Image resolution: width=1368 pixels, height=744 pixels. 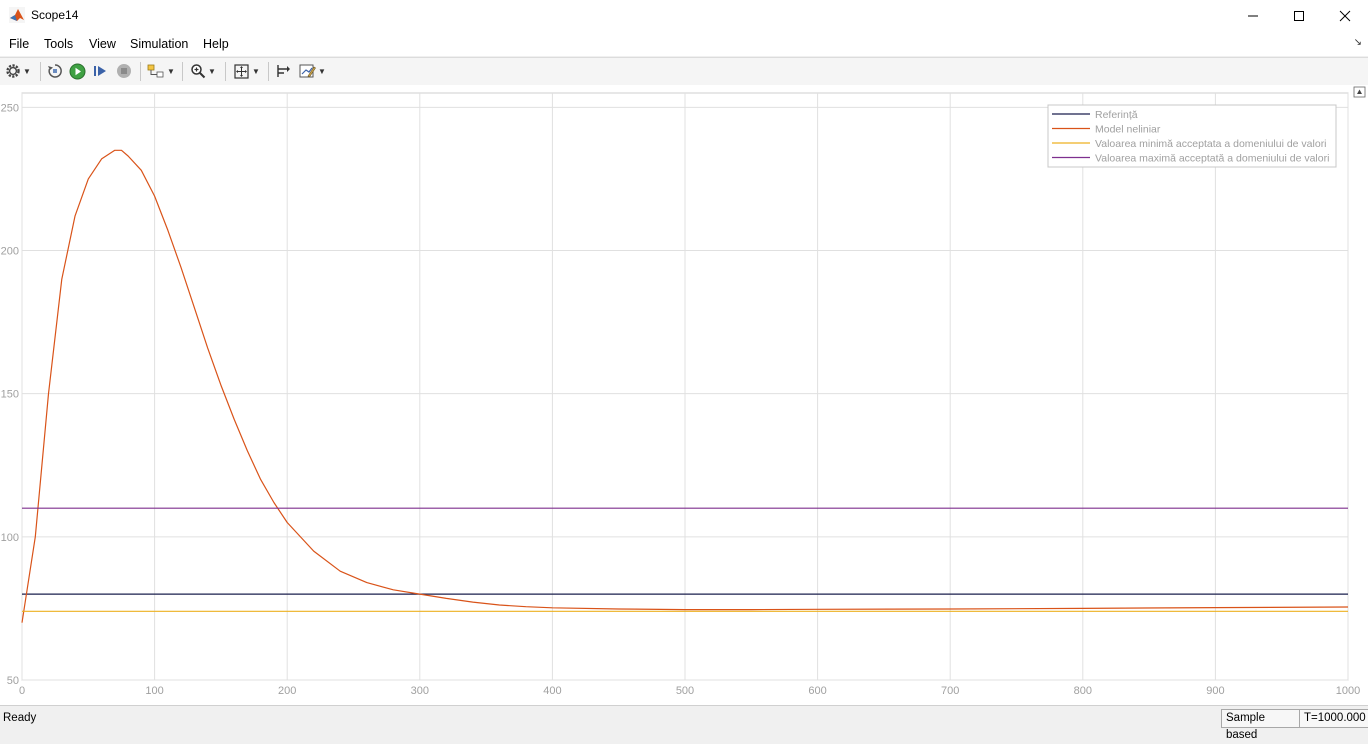 I want to click on menu-tools: Tools, so click(x=59, y=44).